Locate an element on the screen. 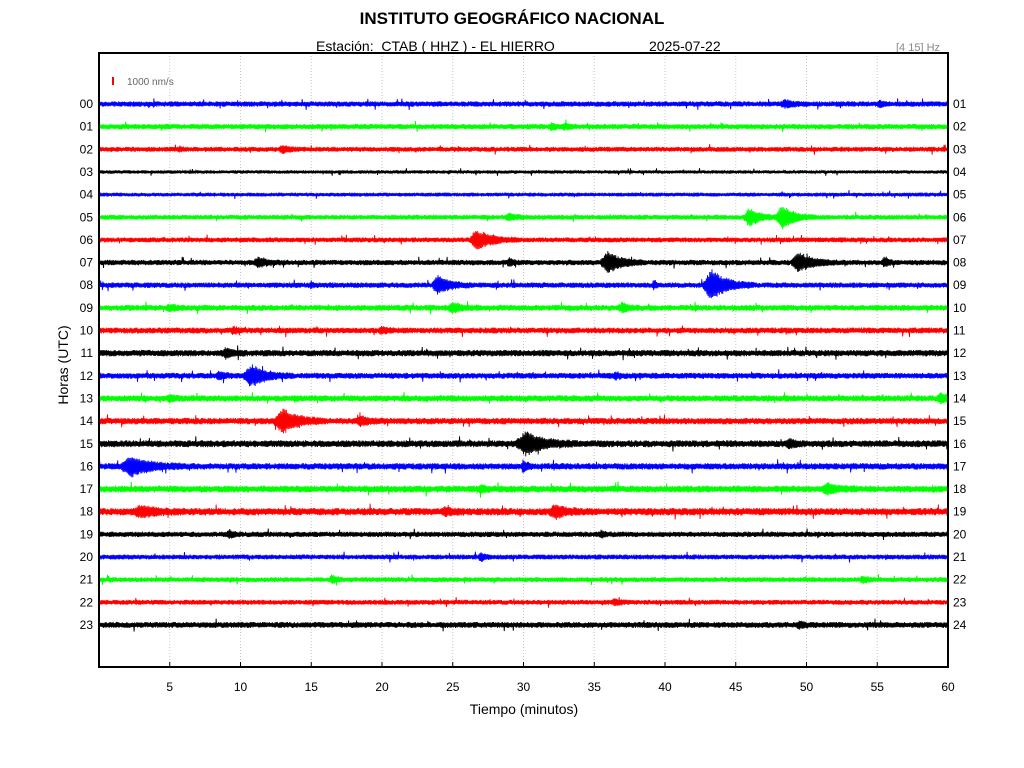 This screenshot has width=1024, height=768. hour-label-right: 16 is located at coordinates (960, 444).